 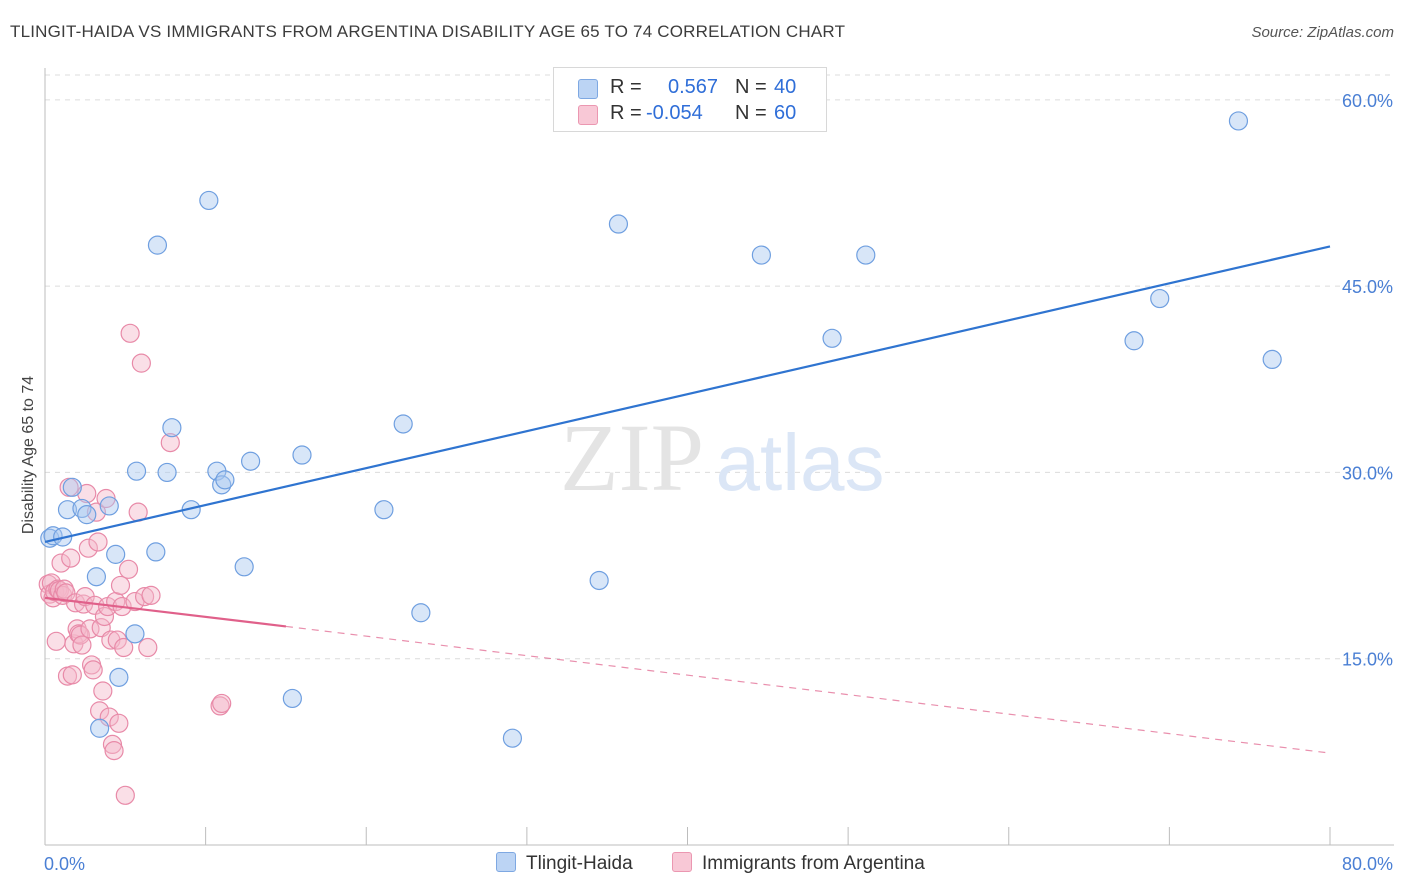 I want to click on watermark: ZIP atlas, so click(x=722, y=457).